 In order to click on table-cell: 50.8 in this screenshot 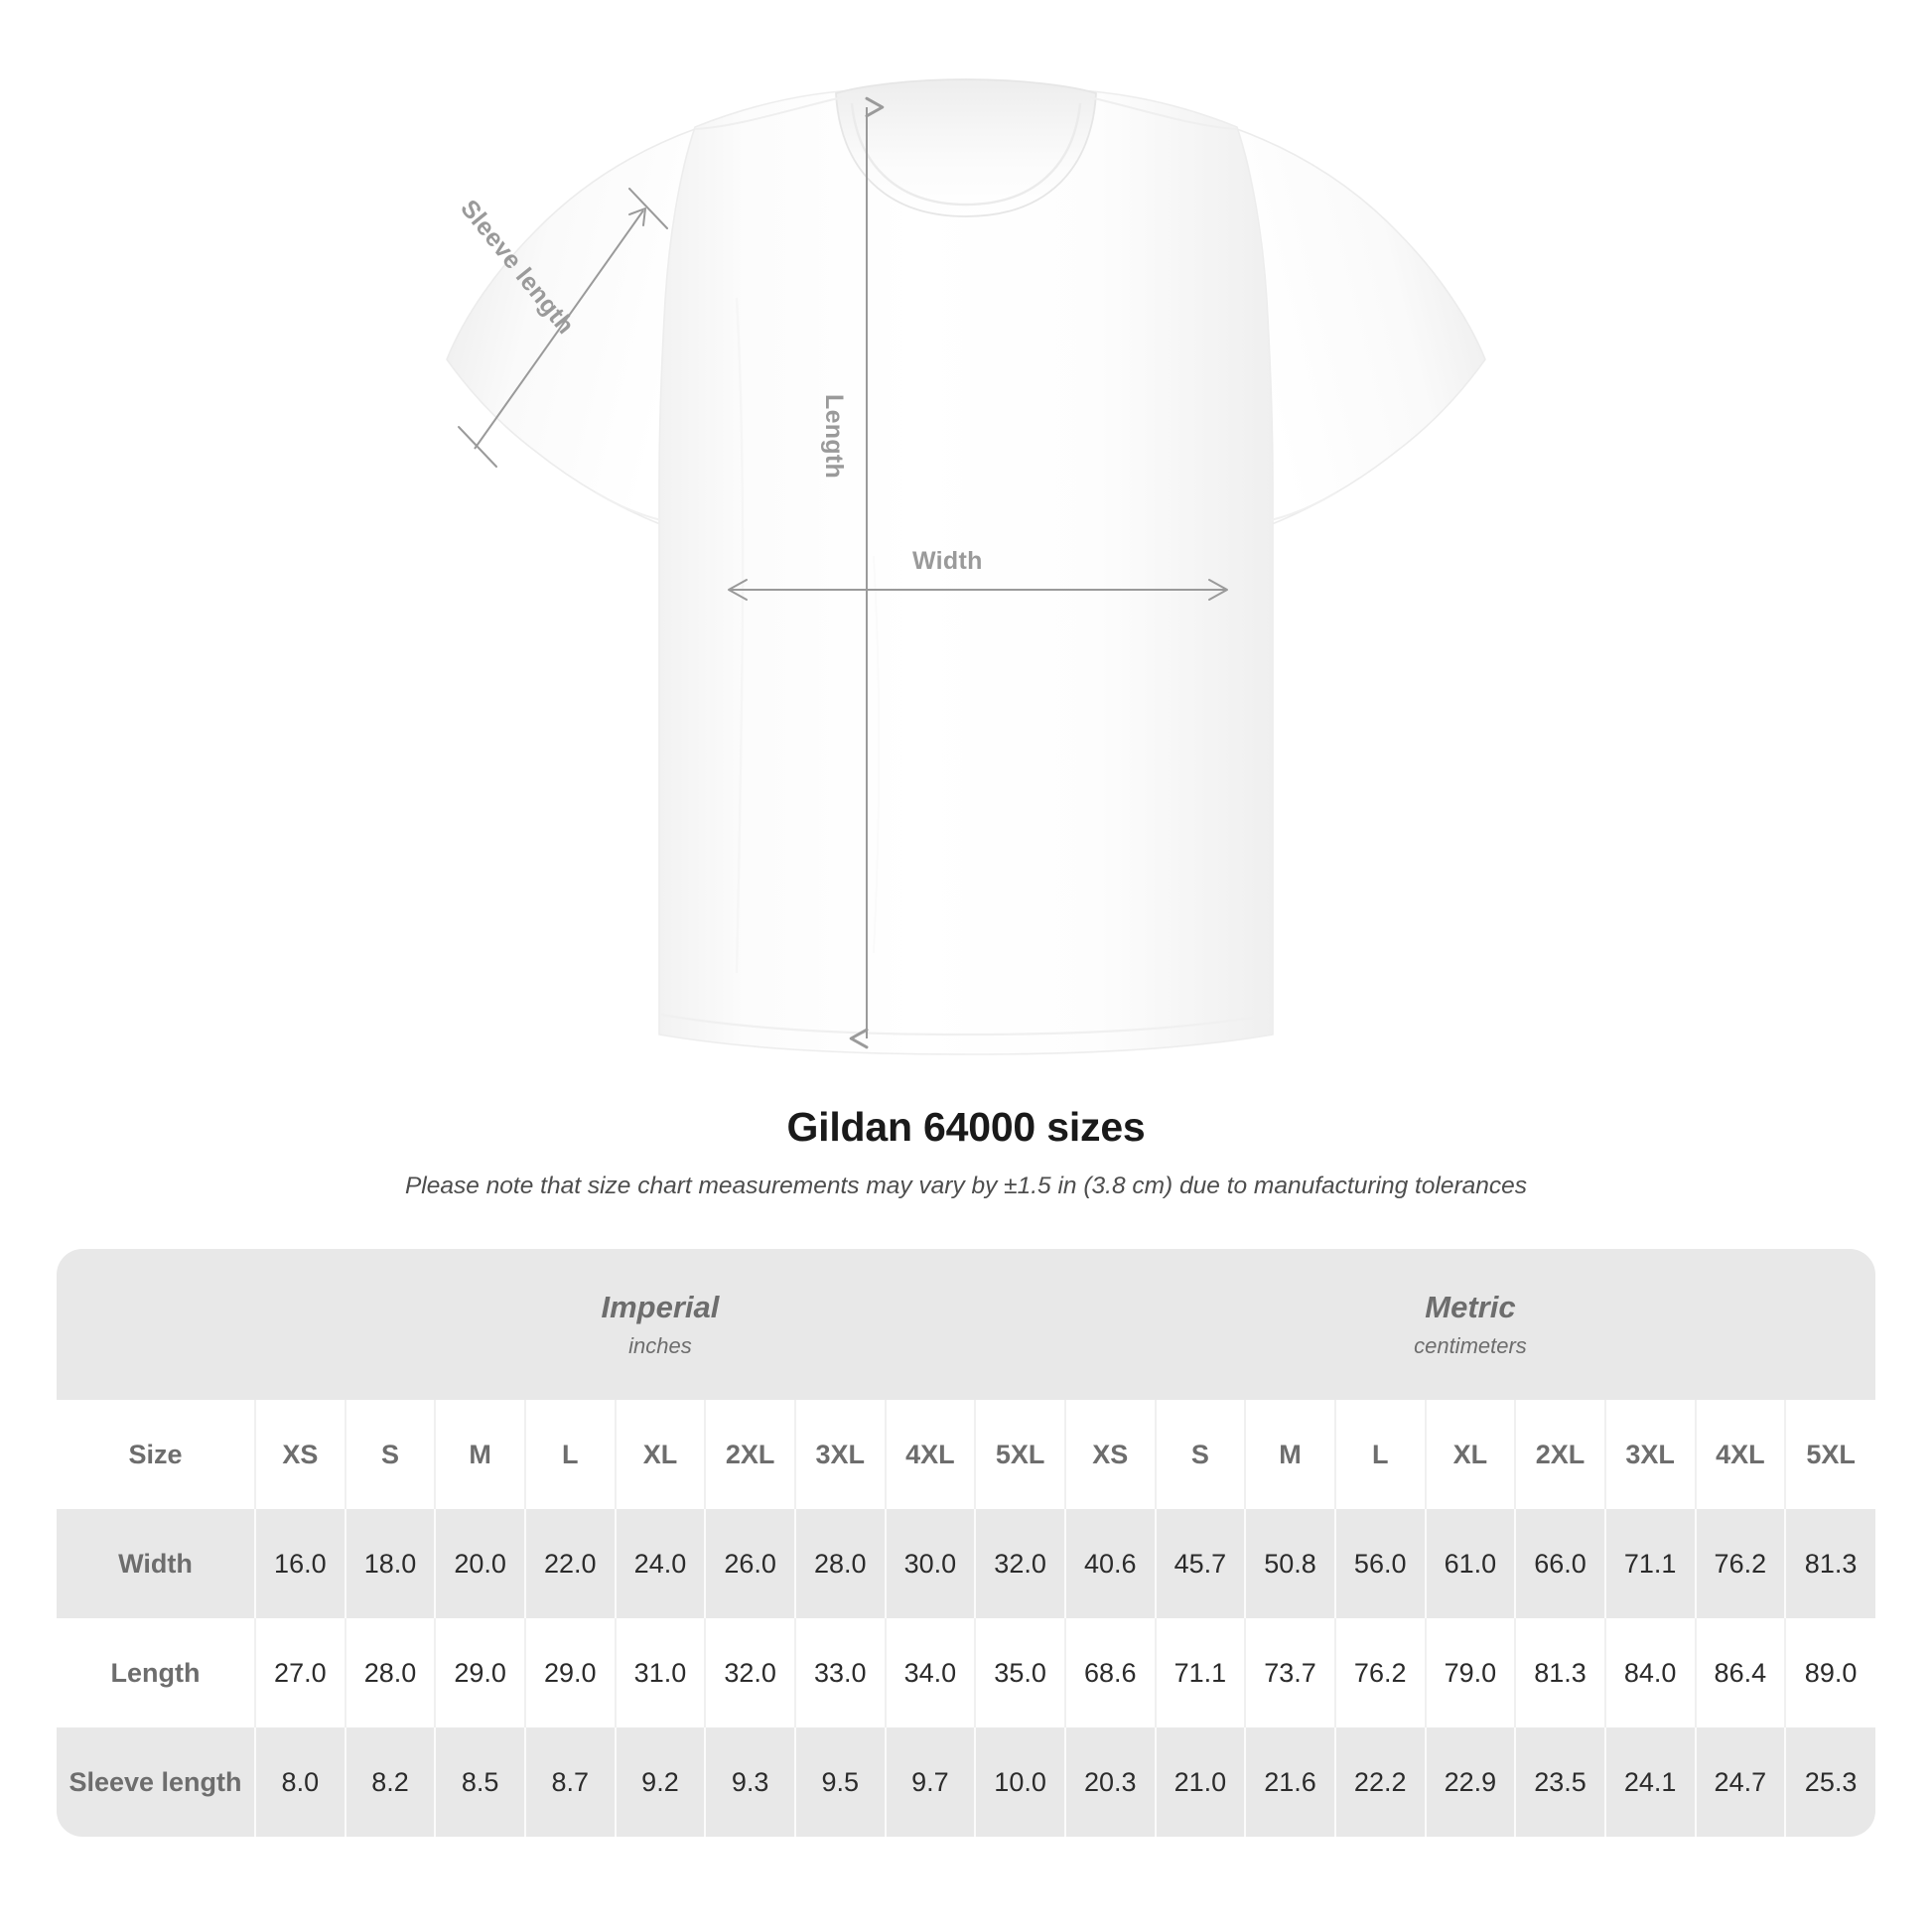, I will do `click(1289, 1563)`.